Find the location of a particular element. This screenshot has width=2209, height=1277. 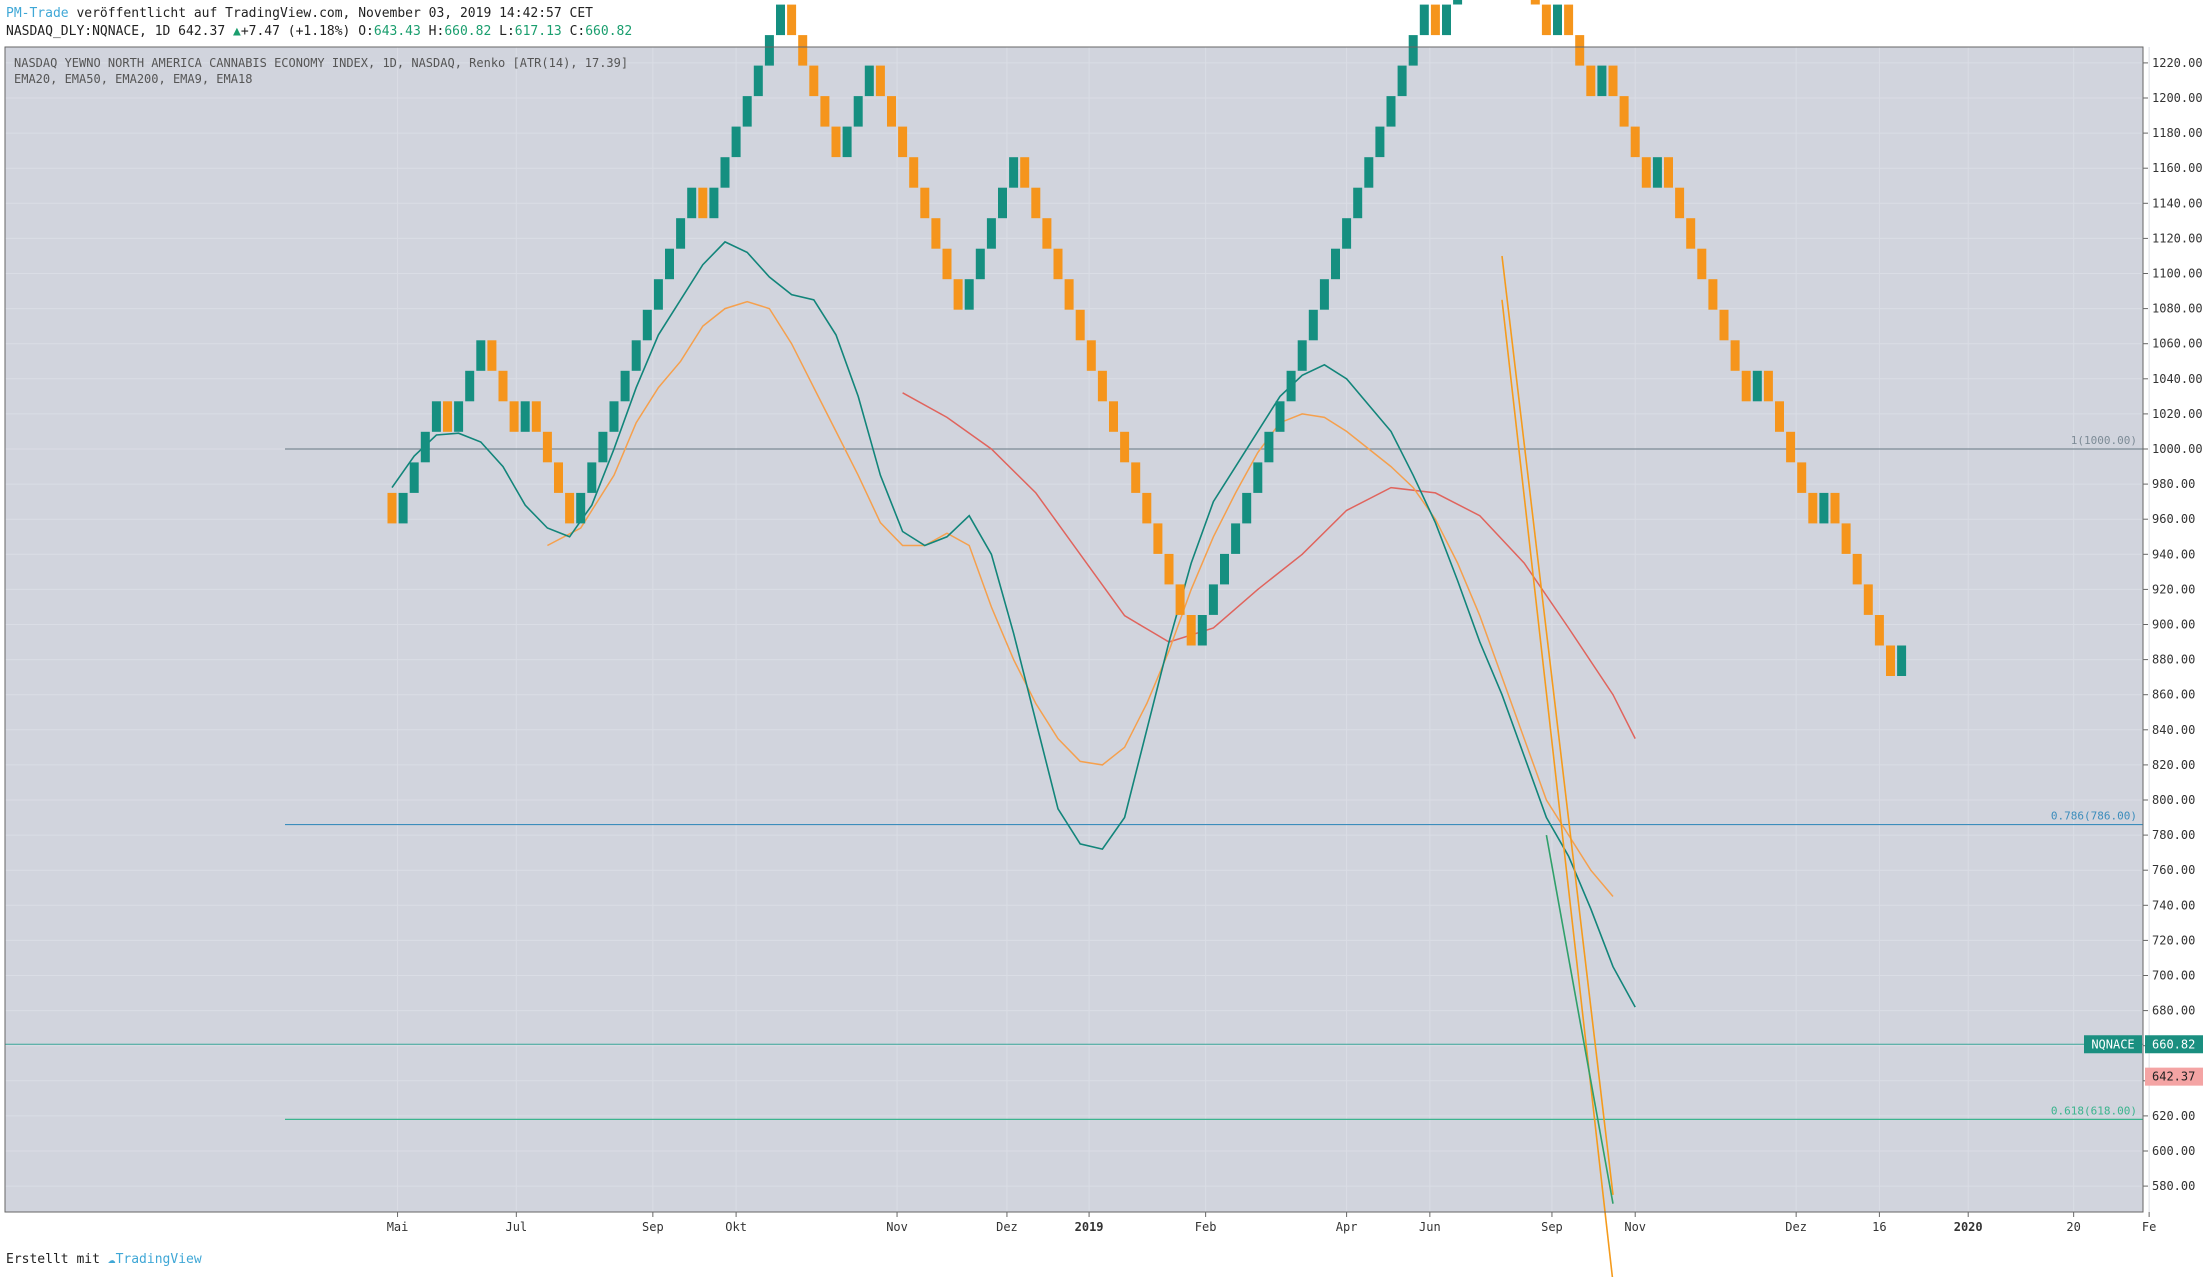

time-tick-label: Sep is located at coordinates (1552, 1227).